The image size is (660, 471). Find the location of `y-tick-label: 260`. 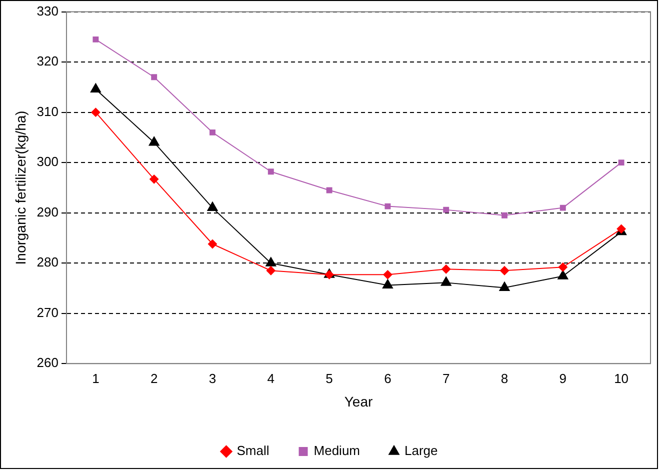

y-tick-label: 260 is located at coordinates (47, 362).